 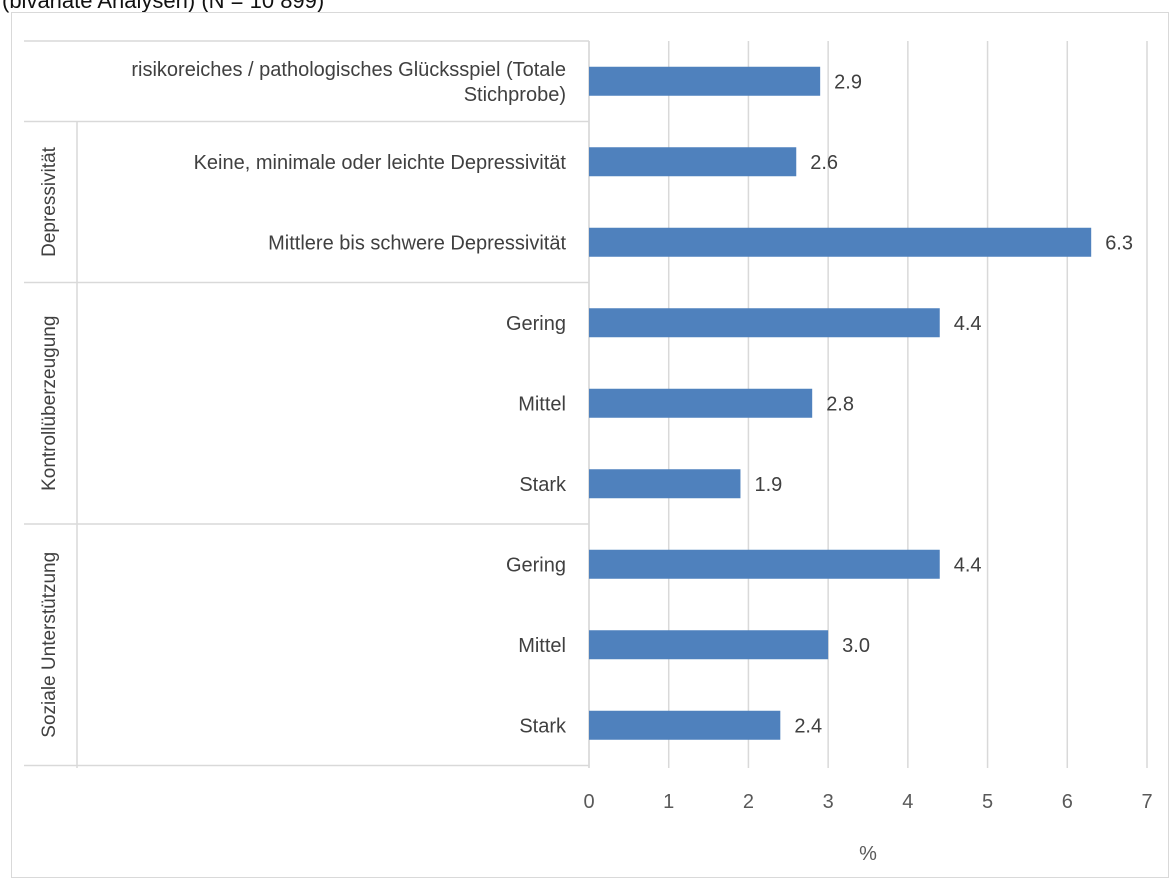 I want to click on data-label: 1.9, so click(x=768, y=485).